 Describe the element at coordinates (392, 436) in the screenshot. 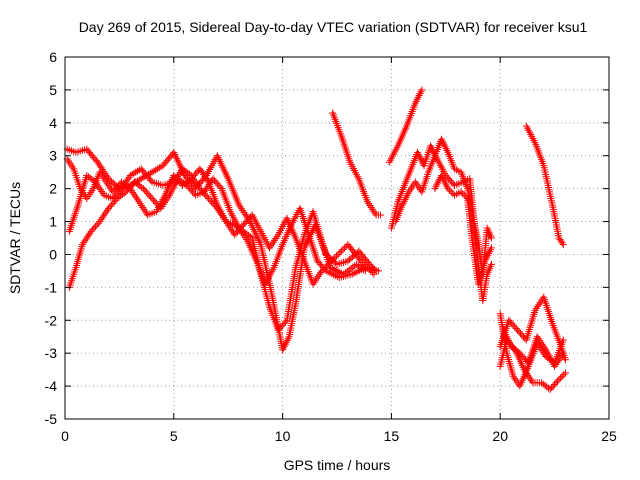

I see `x-tick-label: 15` at that location.